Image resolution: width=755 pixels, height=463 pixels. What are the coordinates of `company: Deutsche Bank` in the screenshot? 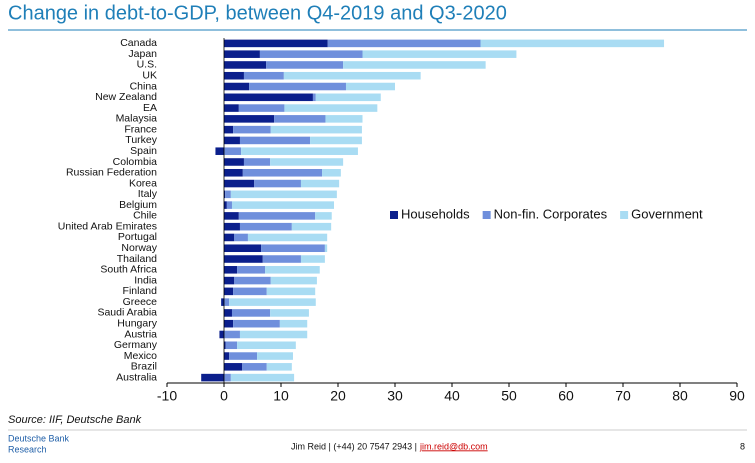 It's located at (39, 438).